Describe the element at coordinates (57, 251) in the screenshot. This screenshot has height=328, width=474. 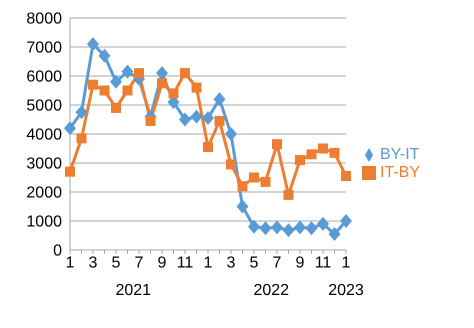
I see `y-tick-label: 0` at that location.